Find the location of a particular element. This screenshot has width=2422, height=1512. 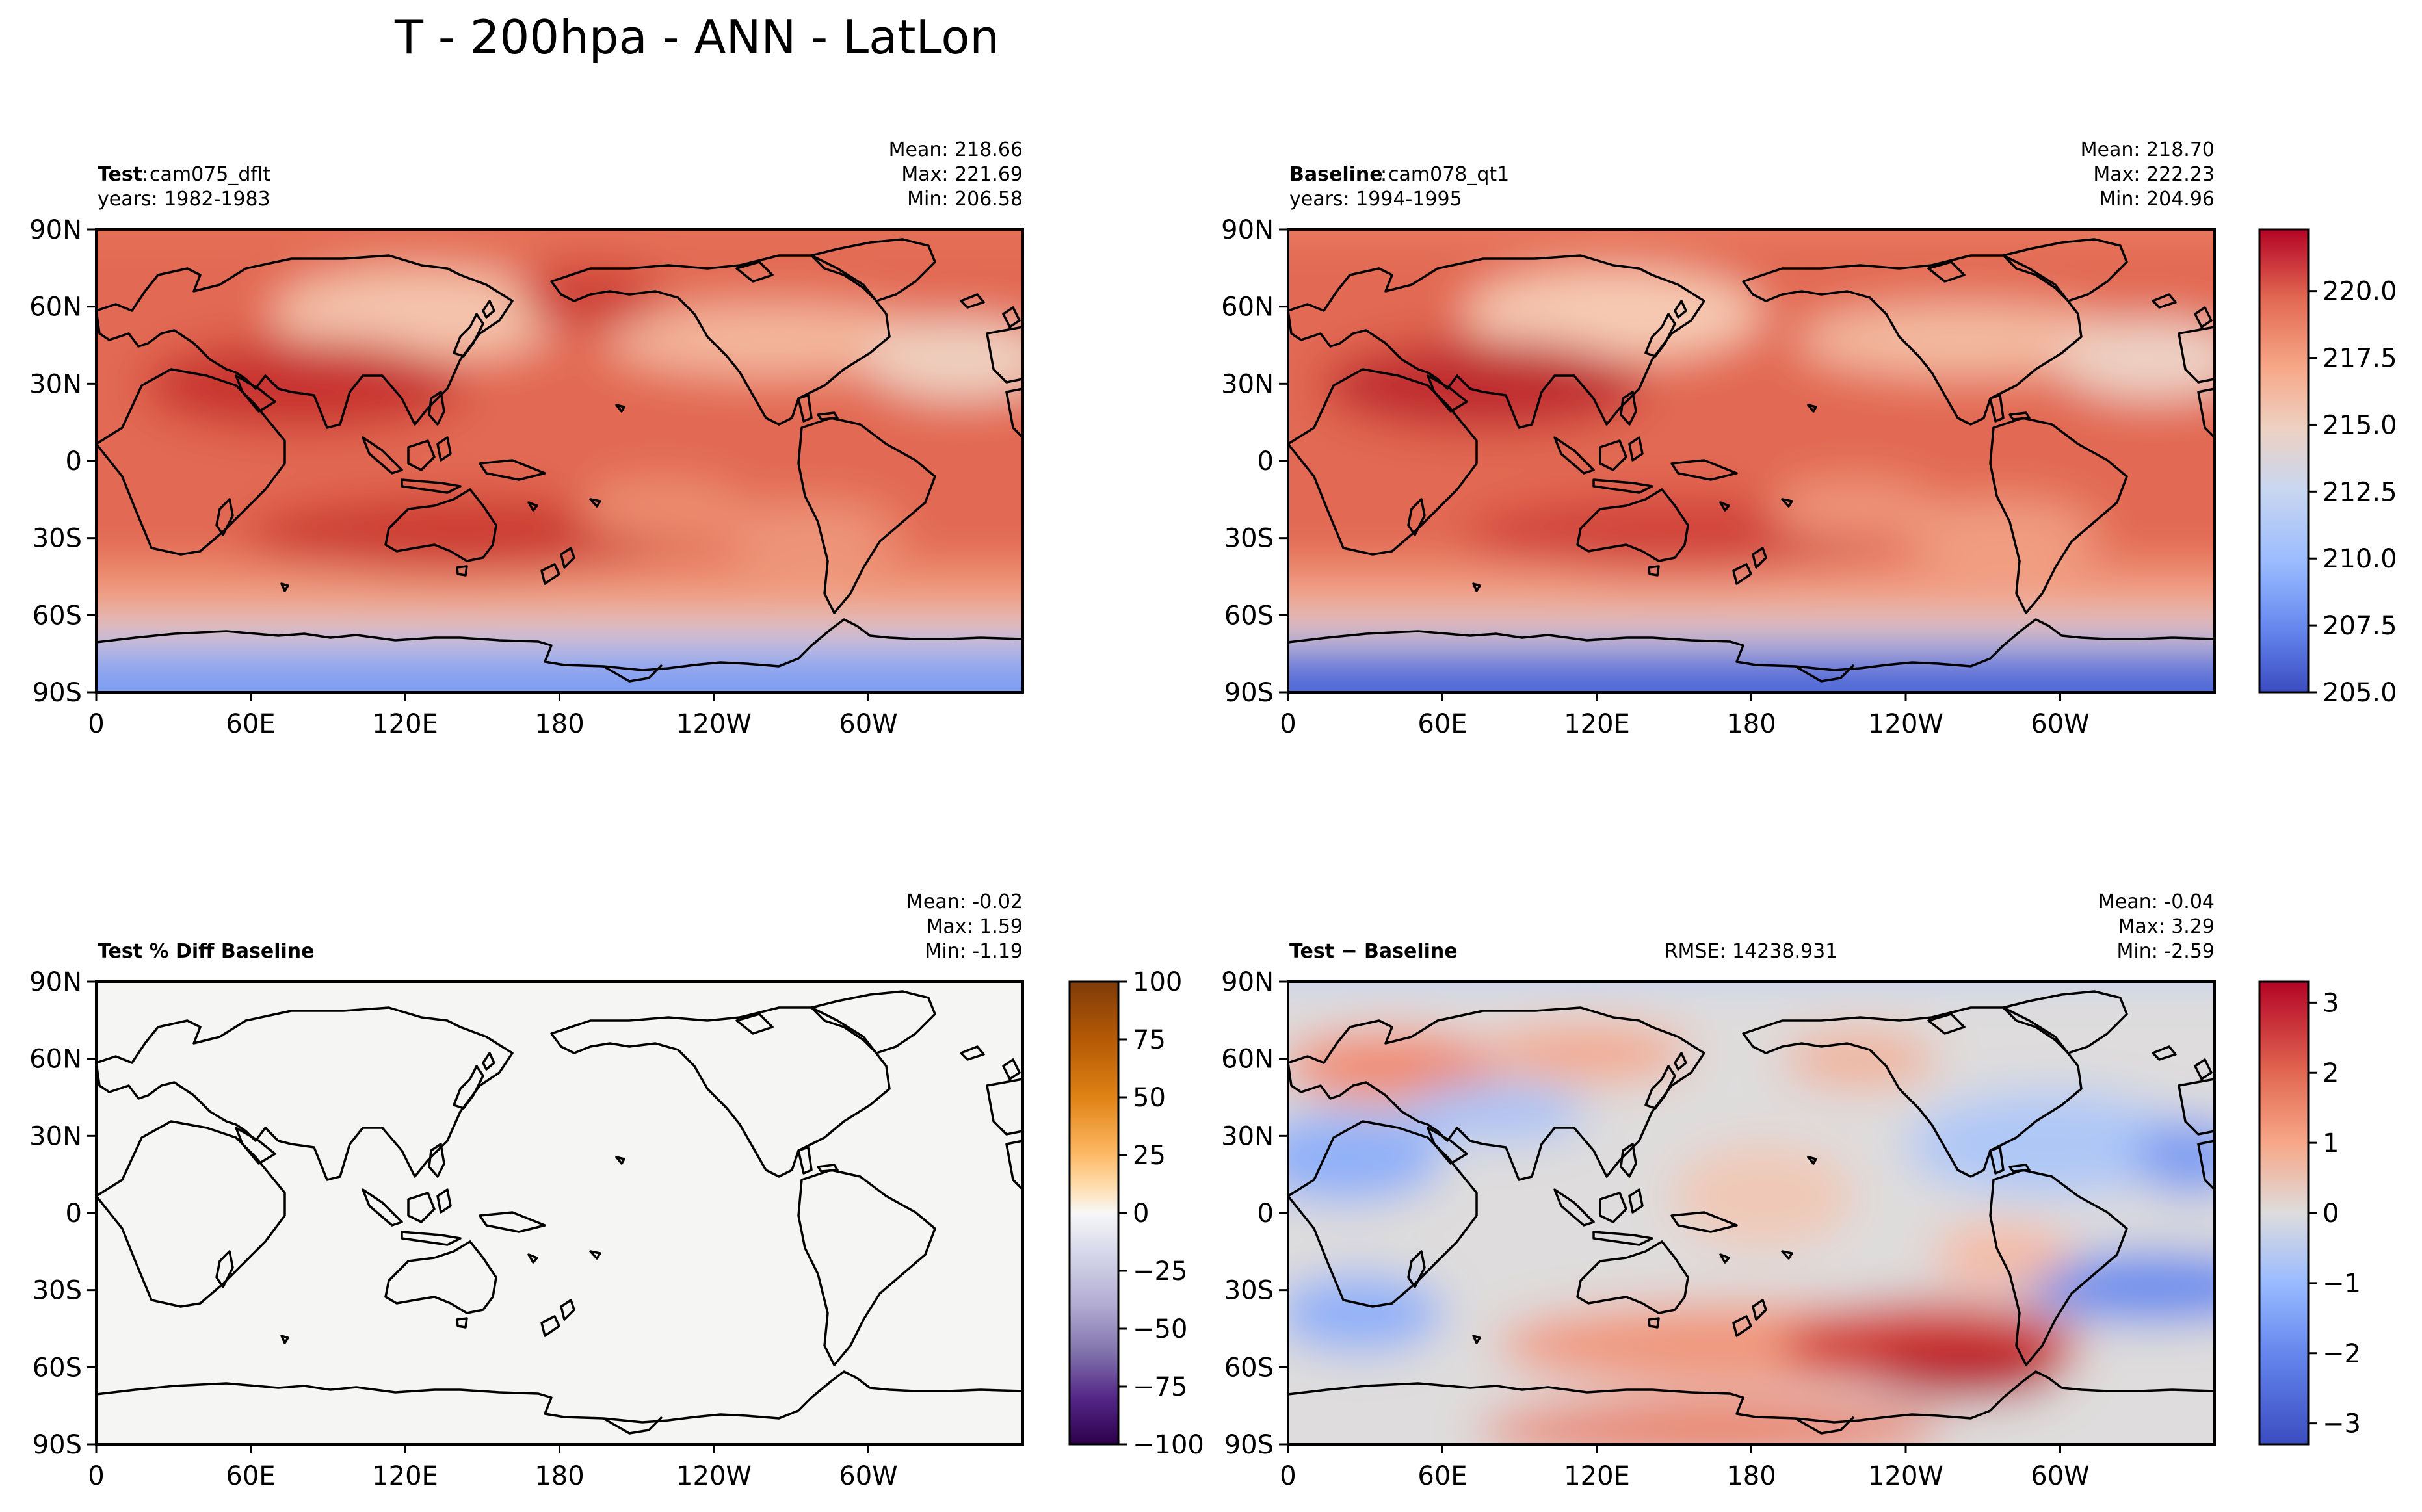

colorbar-tick-label: −3 is located at coordinates (2342, 1424).